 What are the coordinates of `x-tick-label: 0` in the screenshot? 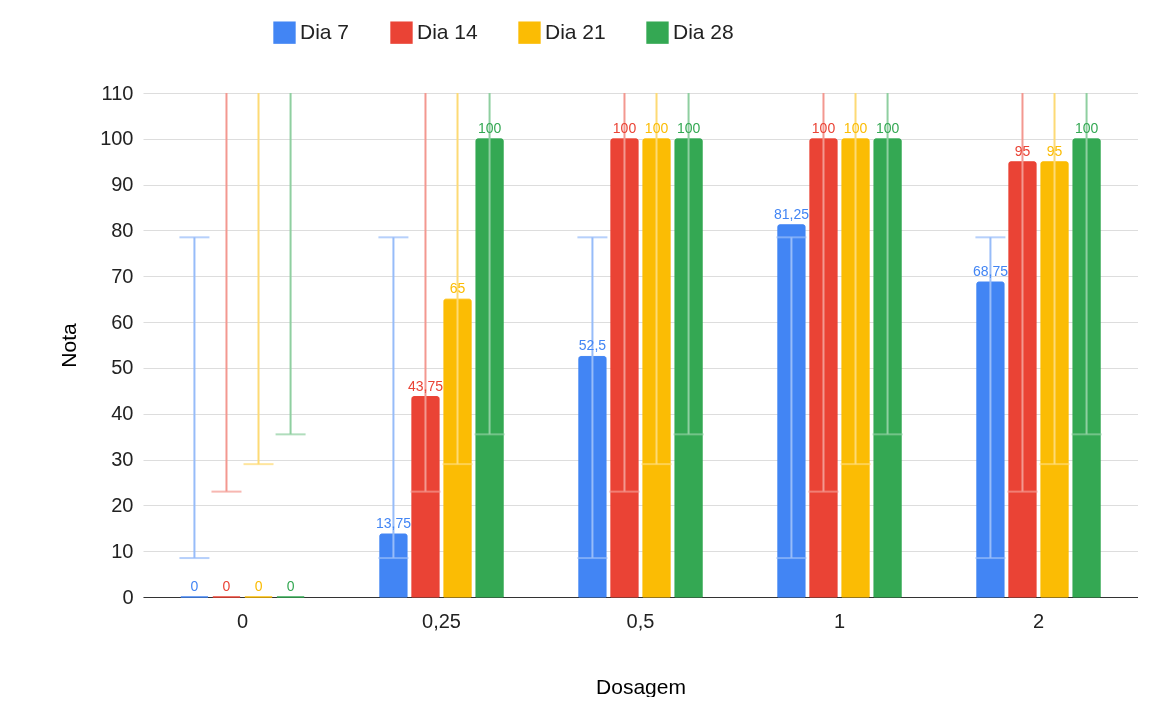 It's located at (242, 620).